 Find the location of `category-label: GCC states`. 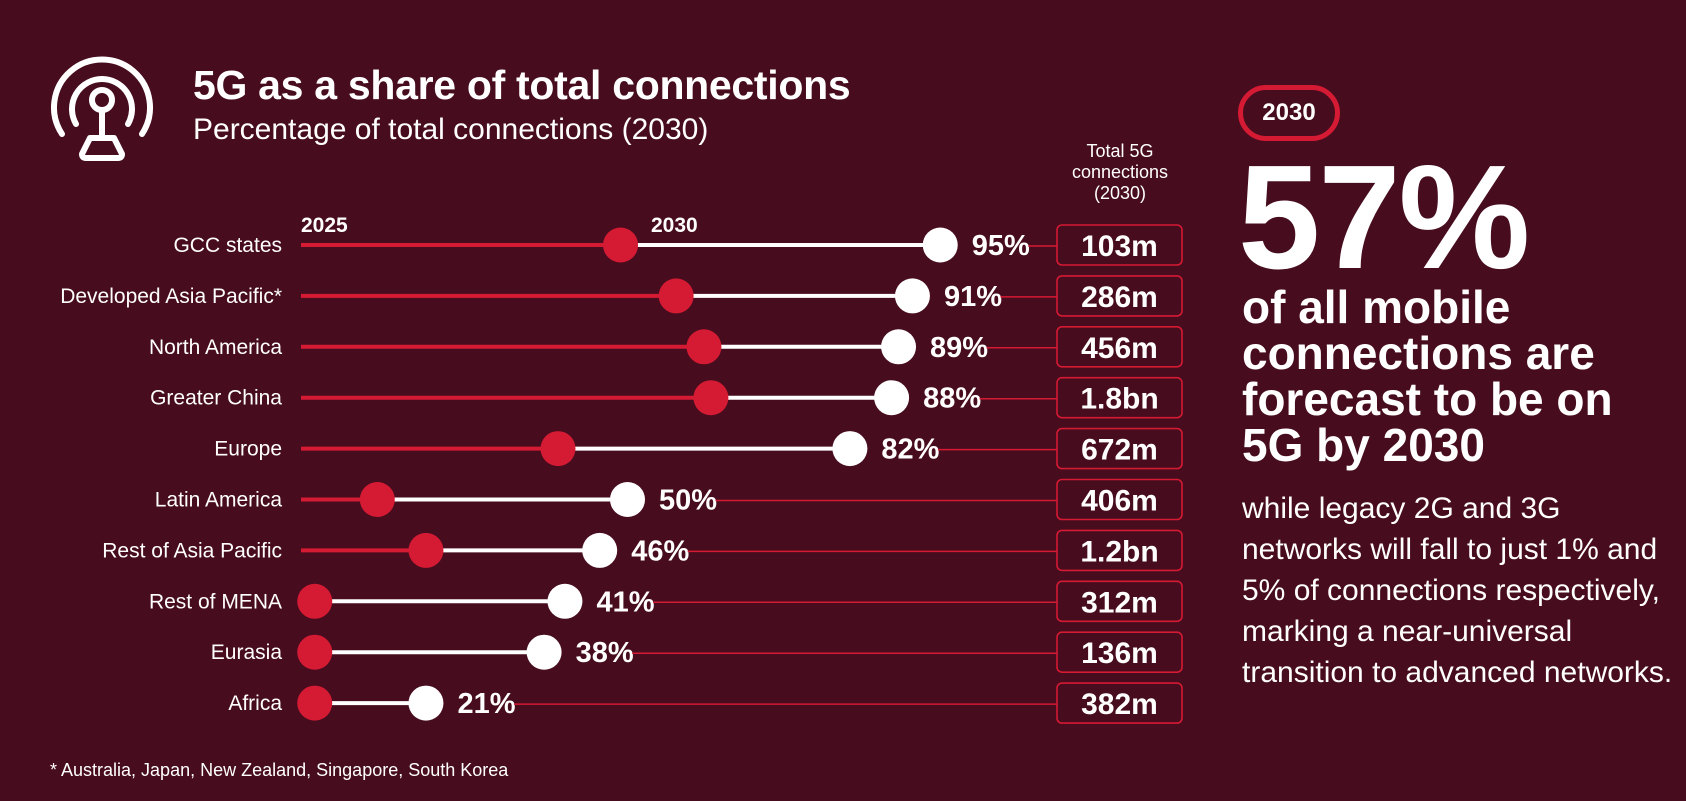

category-label: GCC states is located at coordinates (227, 245).